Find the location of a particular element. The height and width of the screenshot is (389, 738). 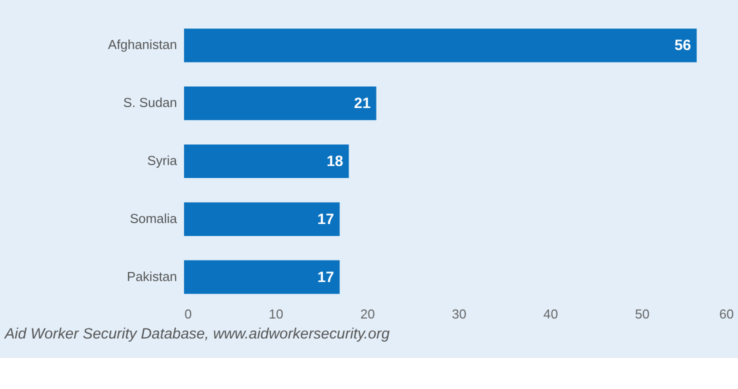

y-tick-label: S. Sudan is located at coordinates (150, 102).